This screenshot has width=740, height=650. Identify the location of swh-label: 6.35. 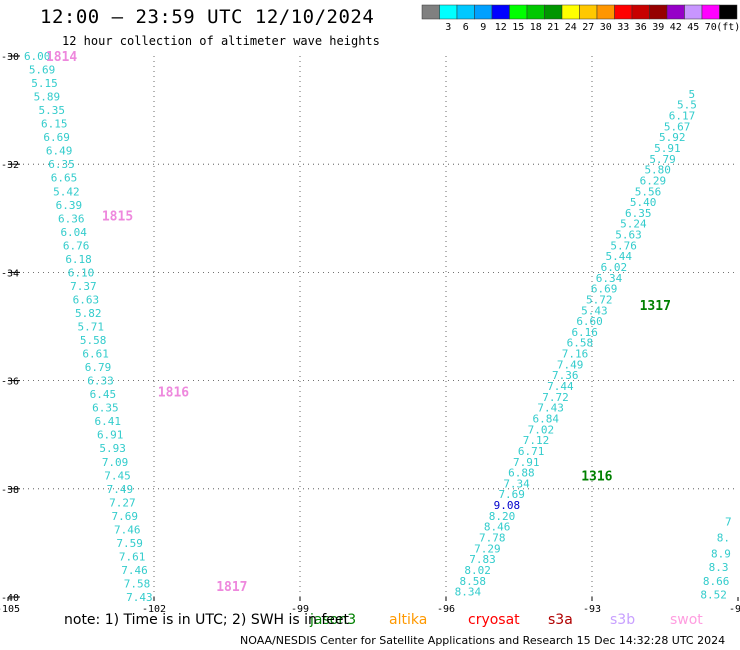
(61, 164).